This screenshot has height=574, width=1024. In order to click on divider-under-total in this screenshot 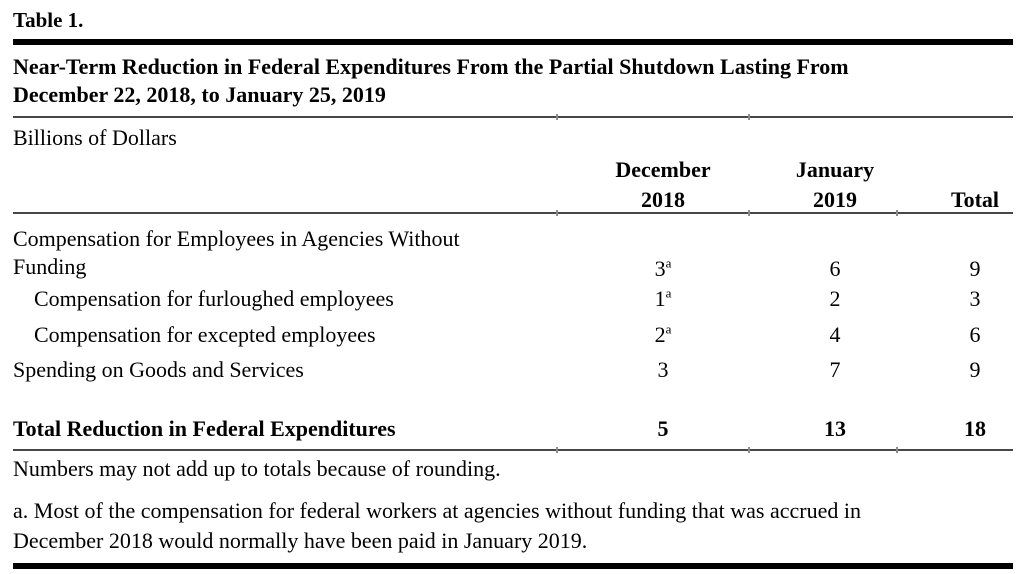, I will do `click(513, 450)`.